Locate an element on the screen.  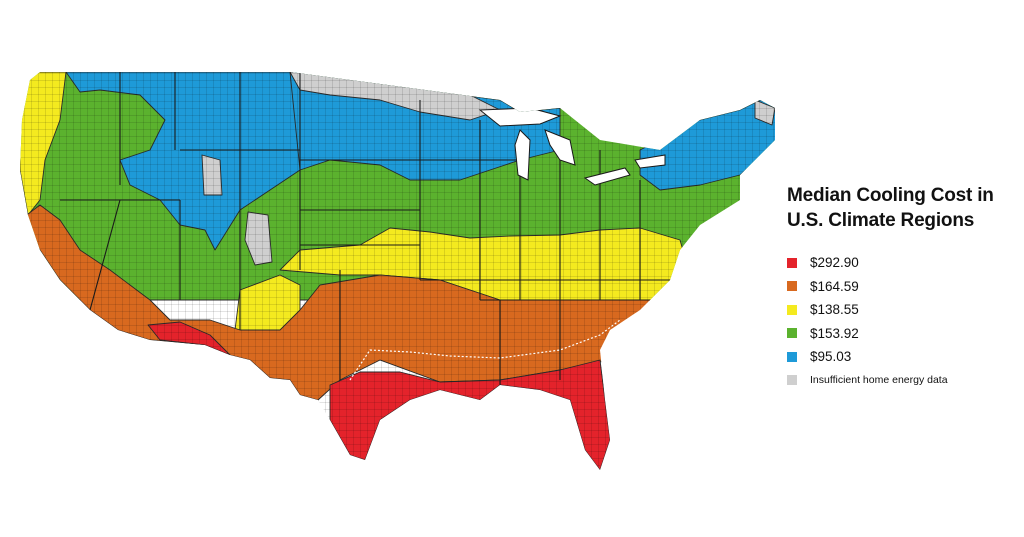
lake-huron is located at coordinates (560, 147).